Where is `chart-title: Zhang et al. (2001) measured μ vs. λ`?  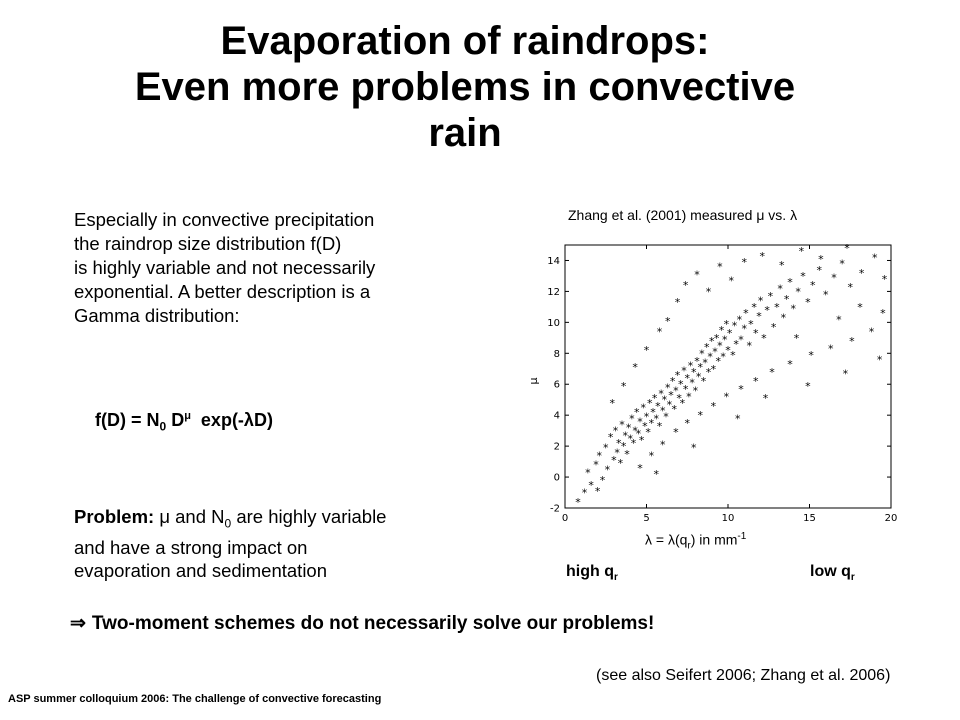
chart-title: Zhang et al. (2001) measured μ vs. λ is located at coordinates (683, 215).